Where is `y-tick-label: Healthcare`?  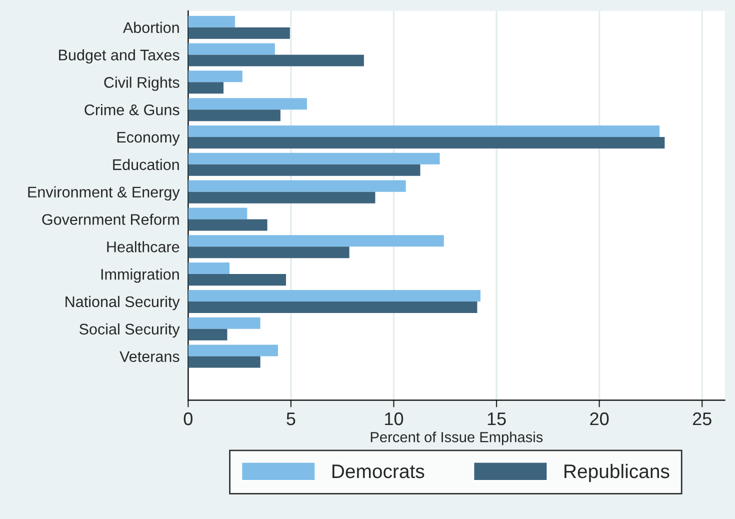 y-tick-label: Healthcare is located at coordinates (143, 246).